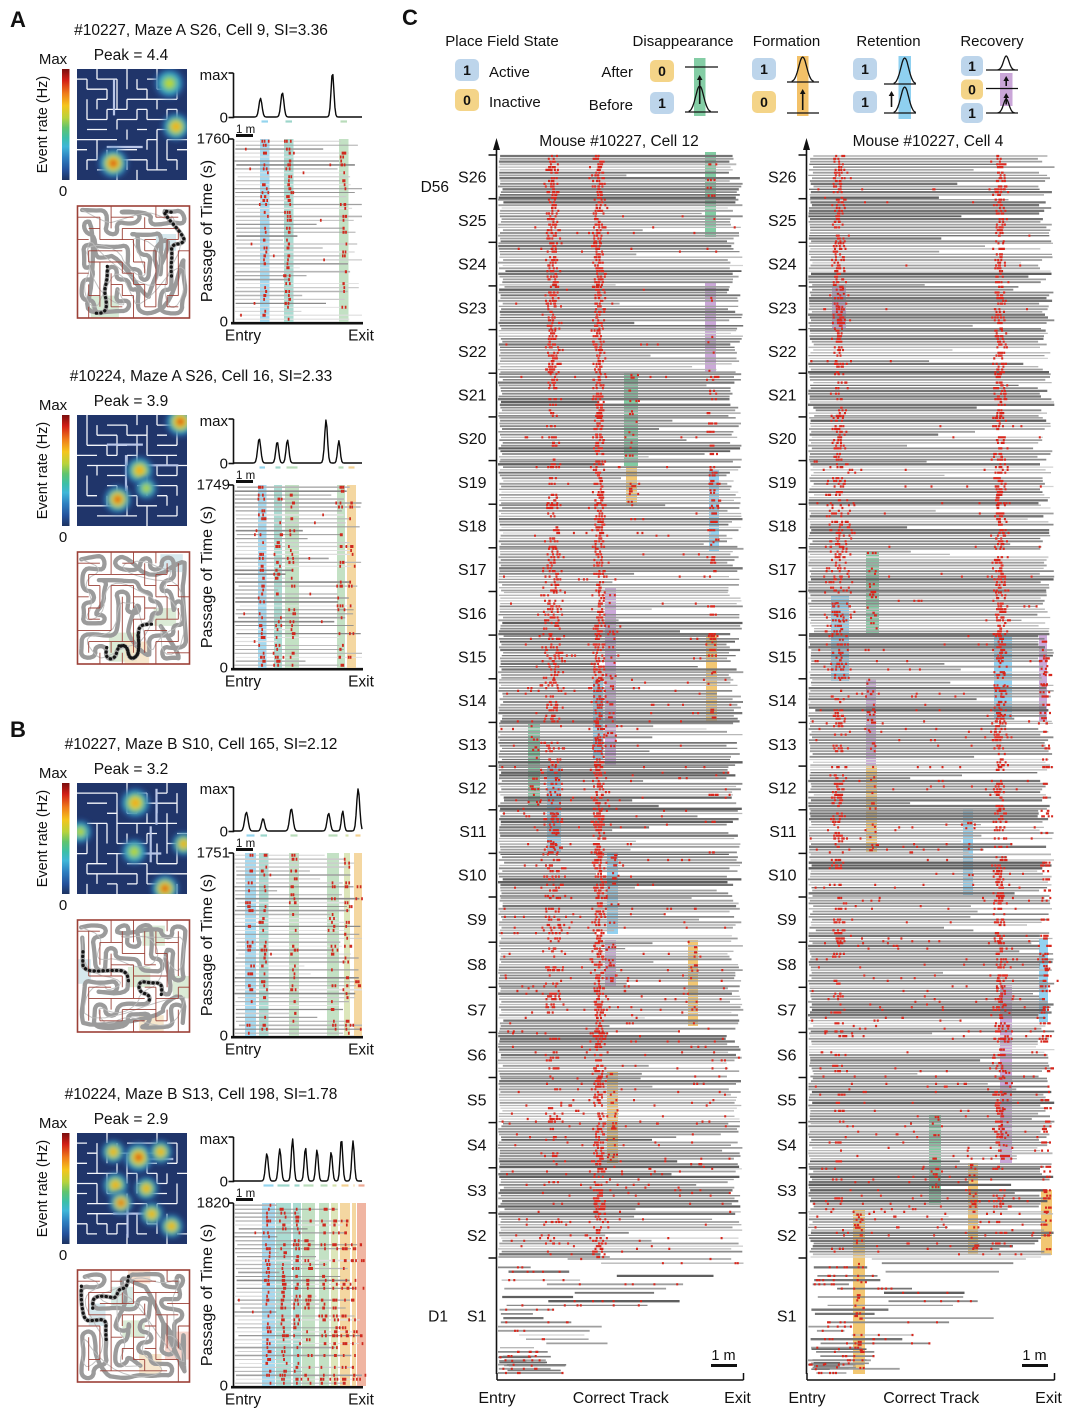 This screenshot has width=1066, height=1409. I want to click on svg-text: S11, so click(782, 832).